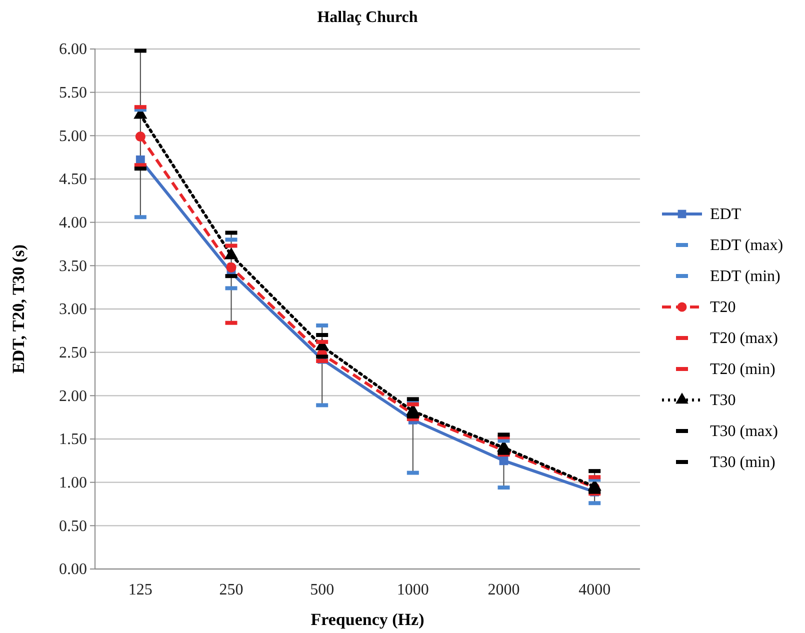  What do you see at coordinates (73, 136) in the screenshot?
I see `y-tick-label: 5.00` at bounding box center [73, 136].